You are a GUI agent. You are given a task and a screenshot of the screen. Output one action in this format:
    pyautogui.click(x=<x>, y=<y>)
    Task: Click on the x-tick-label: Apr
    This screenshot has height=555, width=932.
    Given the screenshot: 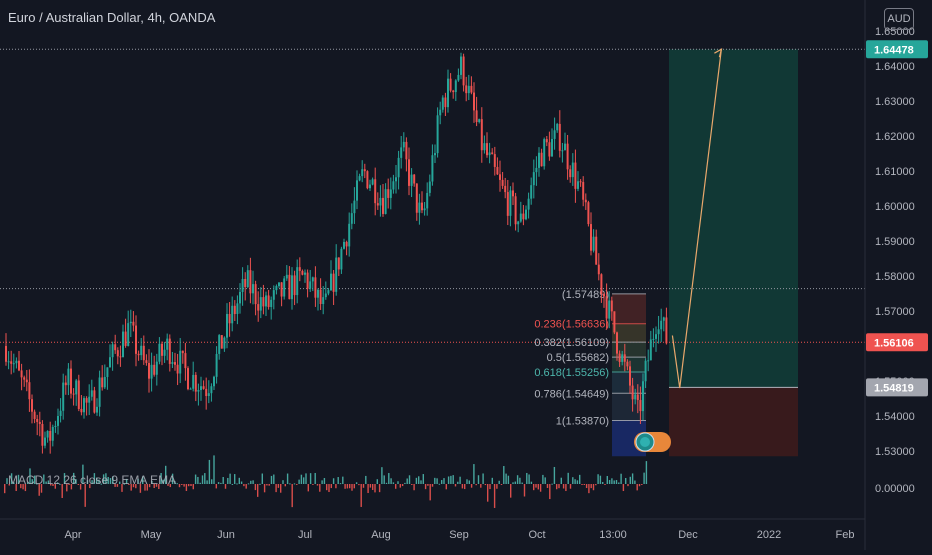 What is the action you would take?
    pyautogui.click(x=72, y=535)
    